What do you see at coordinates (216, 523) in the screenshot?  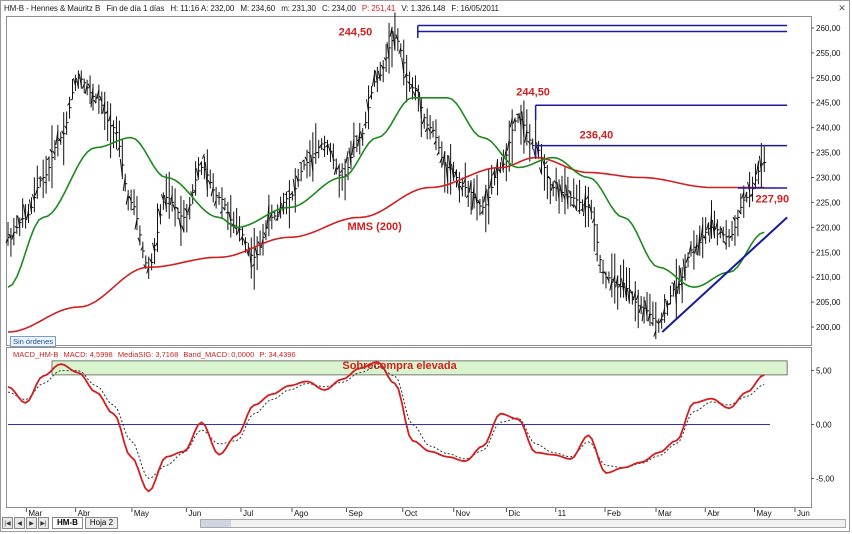 I see `scrollbar-thumb` at bounding box center [216, 523].